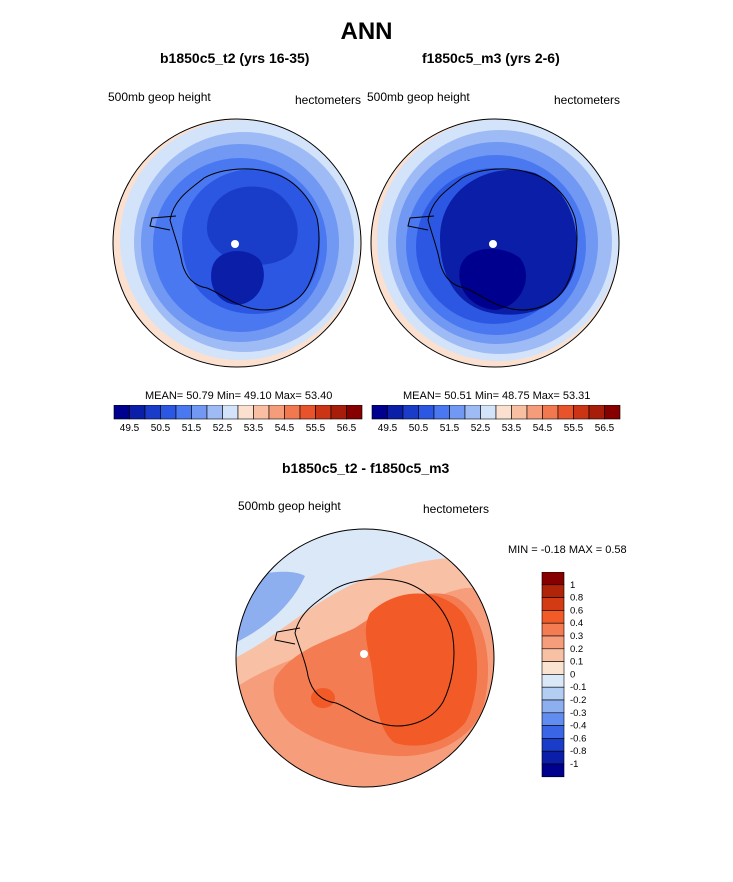 Image resolution: width=733 pixels, height=882 pixels. Describe the element at coordinates (239, 396) in the screenshot. I see `panel1-stats: MEAN= 50.79 Min= 49.10 Max= 53.40` at that location.